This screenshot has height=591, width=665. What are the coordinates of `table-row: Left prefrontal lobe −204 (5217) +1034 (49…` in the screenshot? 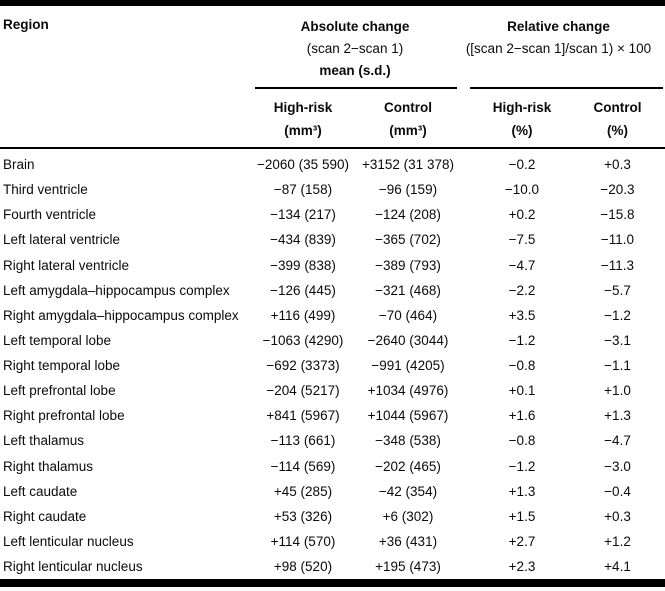 It's located at (332, 390).